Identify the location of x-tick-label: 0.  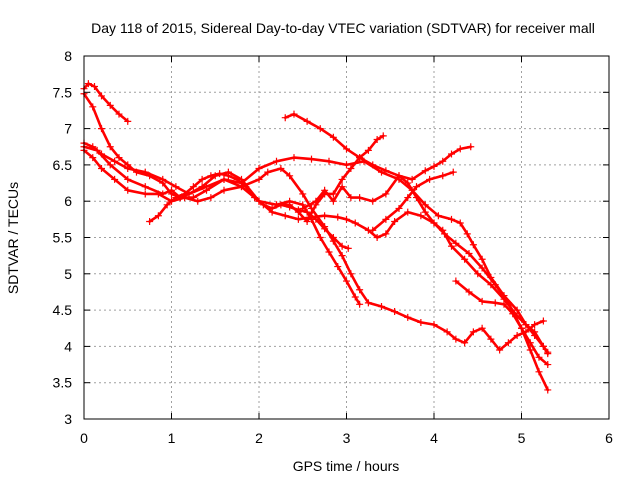
(84, 438).